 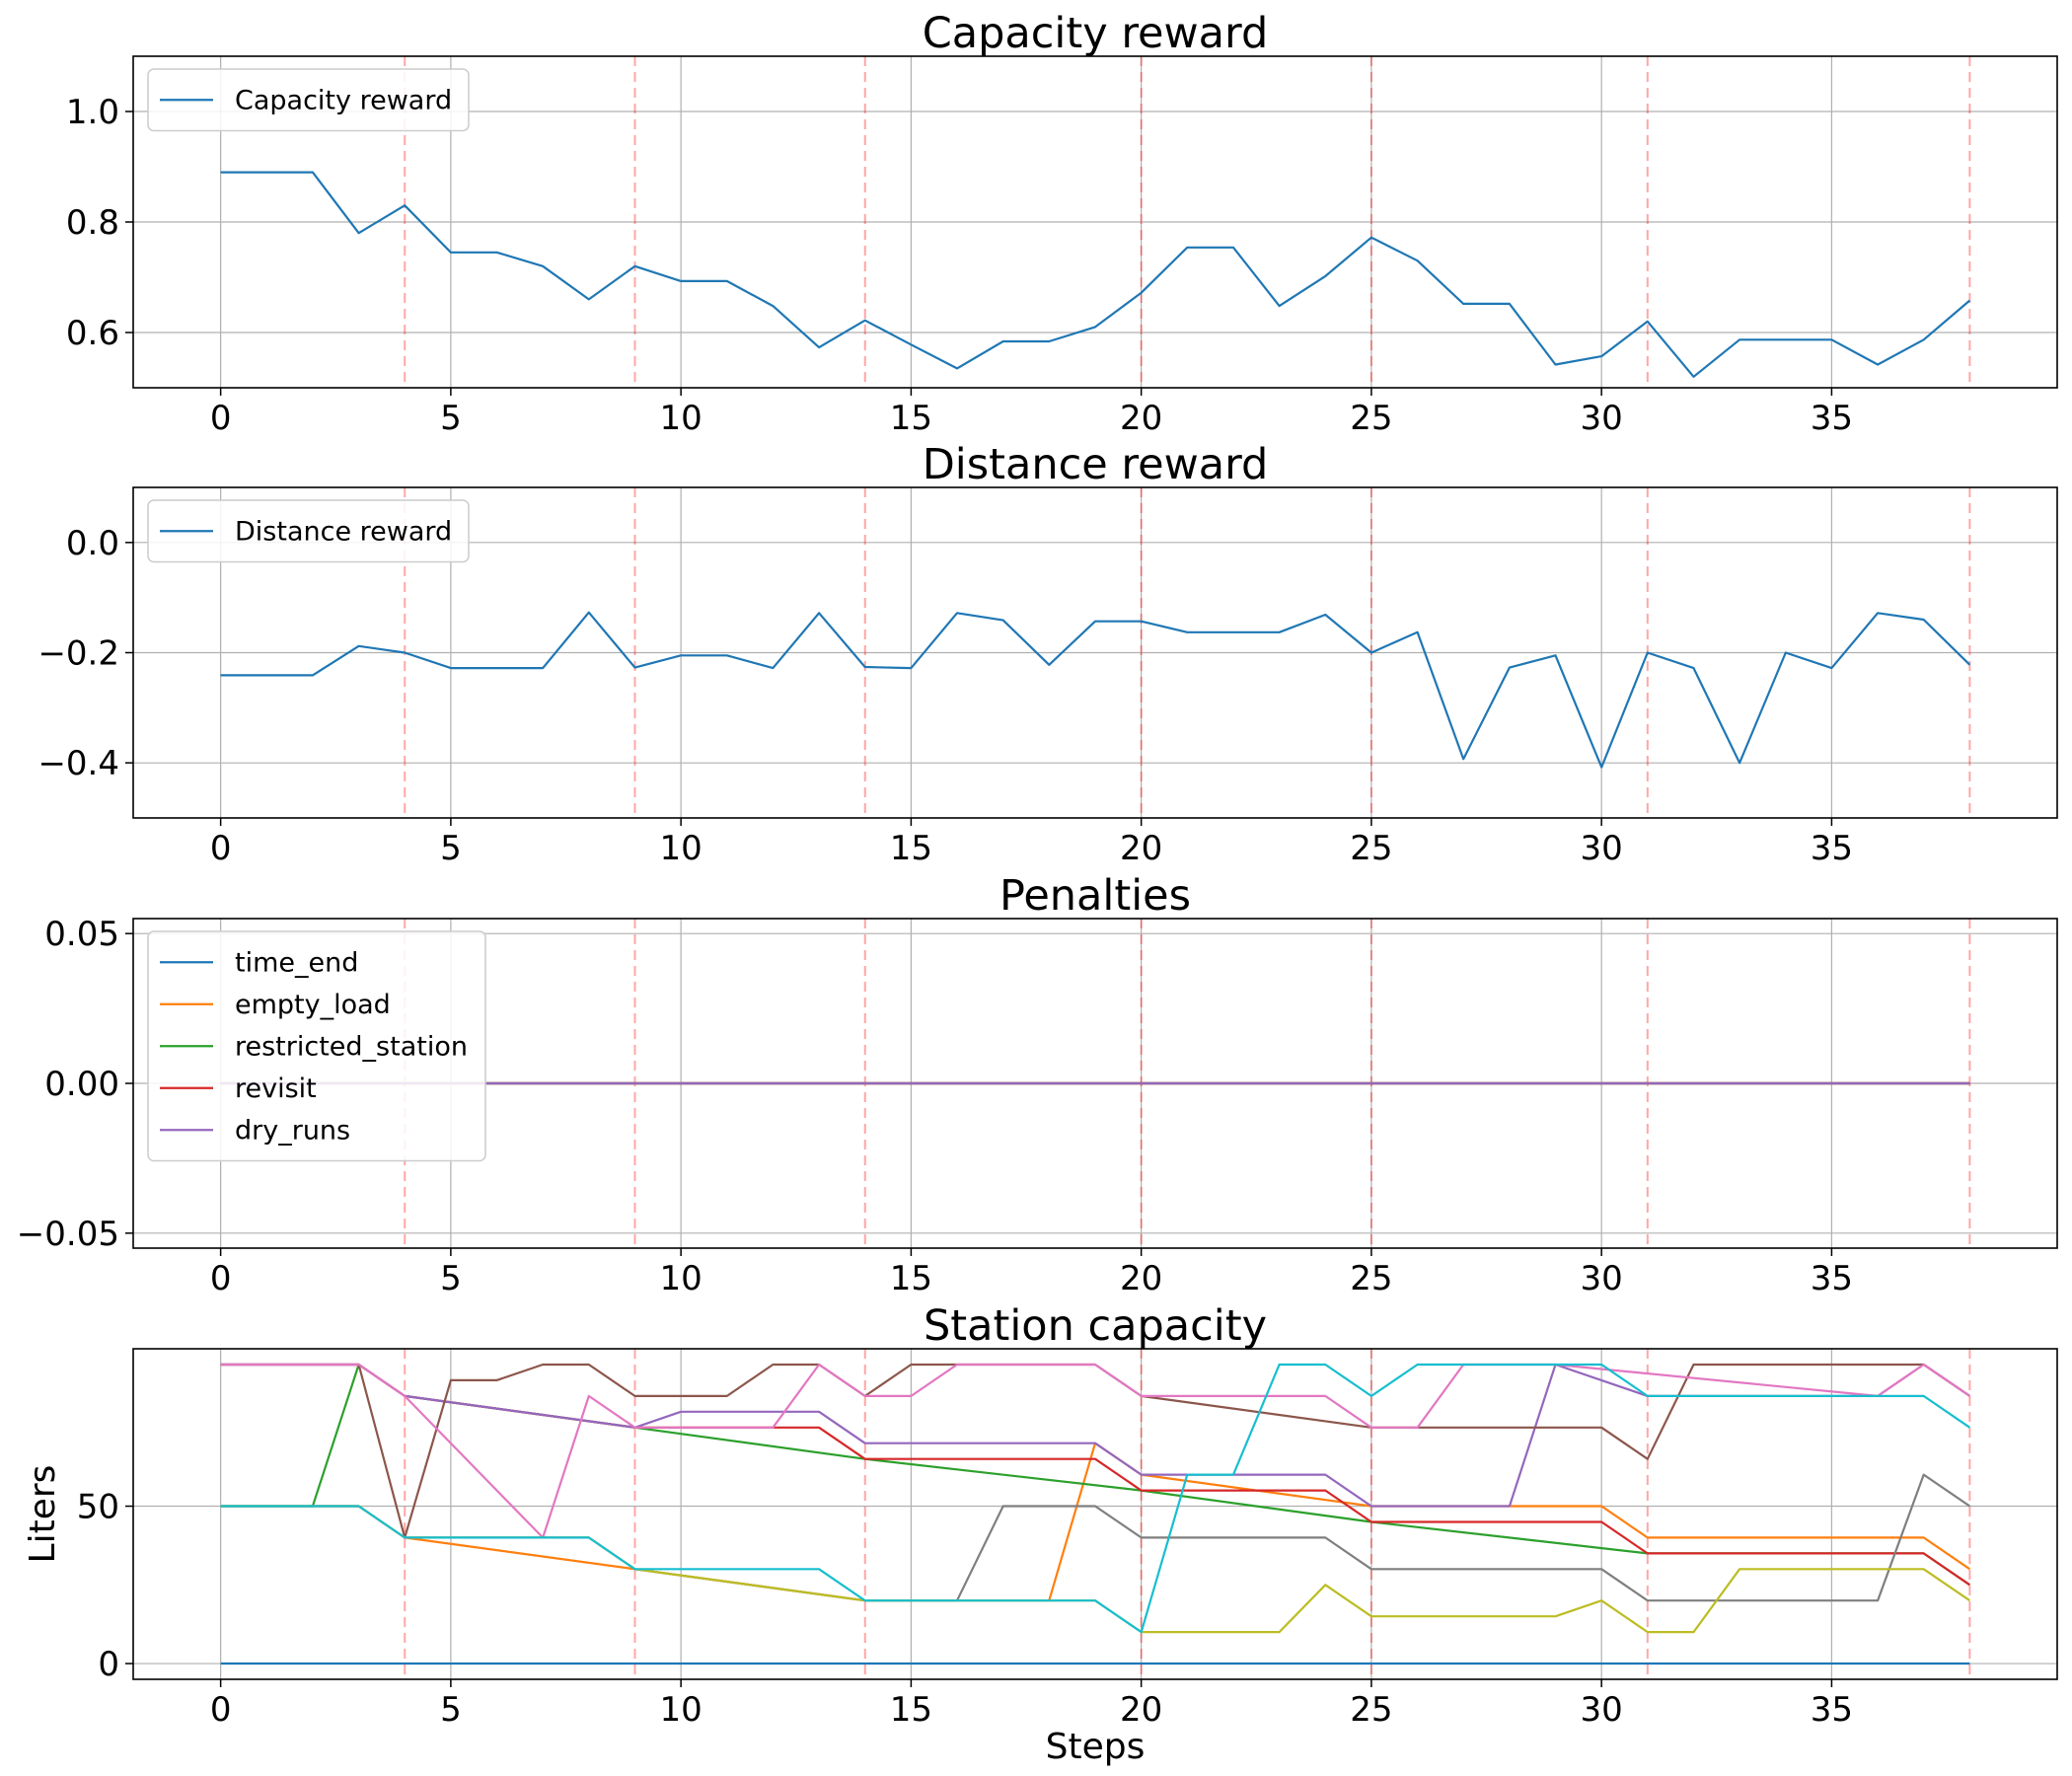 What do you see at coordinates (81, 1084) in the screenshot?
I see `y-tick-label: 0.00` at bounding box center [81, 1084].